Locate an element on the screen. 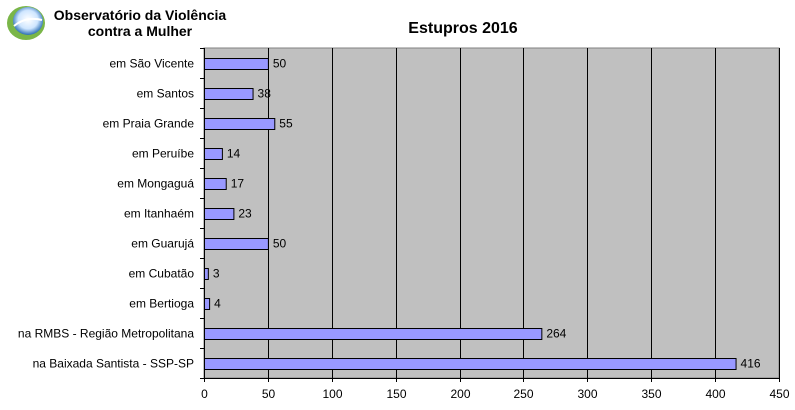 The image size is (795, 410). category-label-7: em Cubatão is located at coordinates (162, 274).